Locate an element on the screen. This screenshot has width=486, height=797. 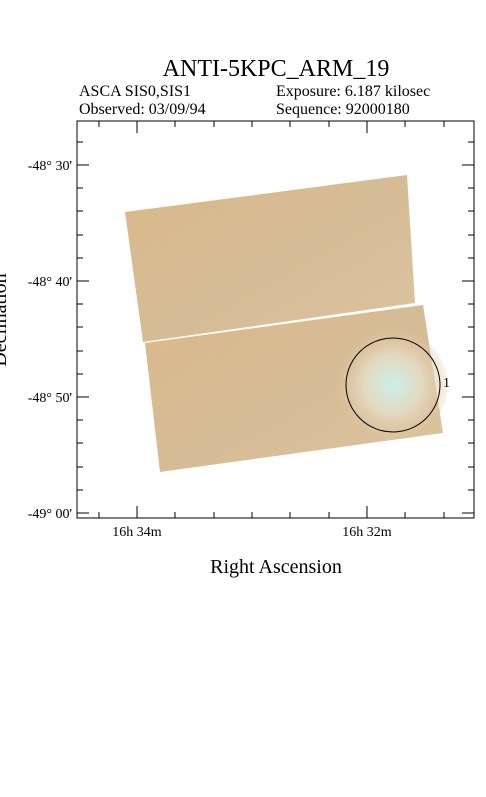
y-tick-label: -48° 50' is located at coordinates (50, 398).